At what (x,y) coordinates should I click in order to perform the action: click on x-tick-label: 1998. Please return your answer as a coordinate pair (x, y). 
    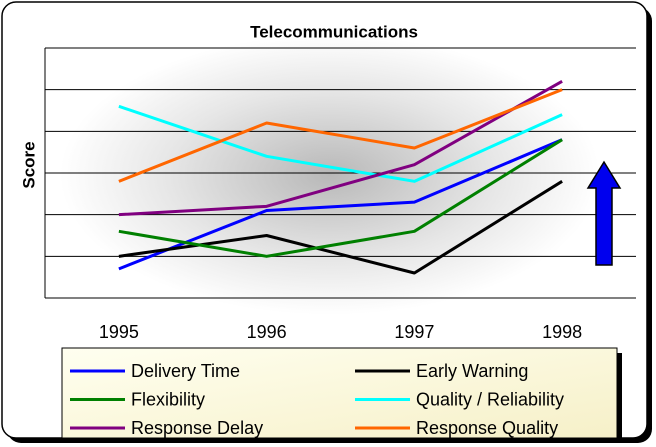
    Looking at the image, I should click on (562, 332).